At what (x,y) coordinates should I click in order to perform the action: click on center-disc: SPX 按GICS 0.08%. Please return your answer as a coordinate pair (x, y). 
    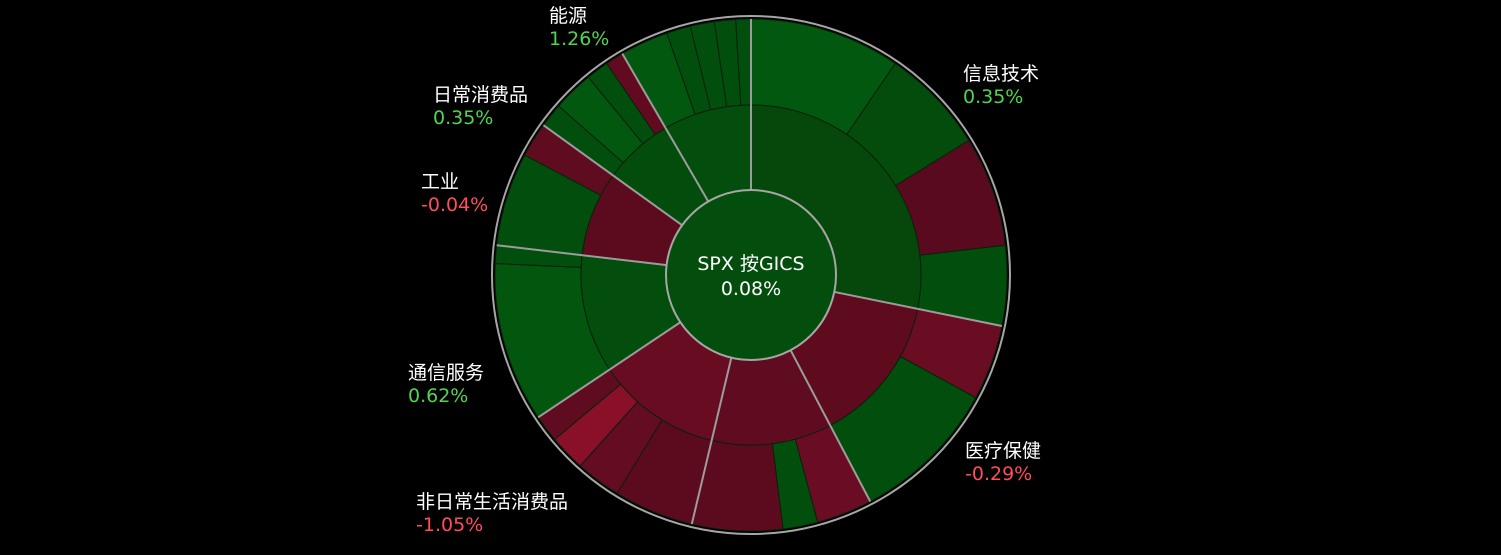
    Looking at the image, I should click on (751, 275).